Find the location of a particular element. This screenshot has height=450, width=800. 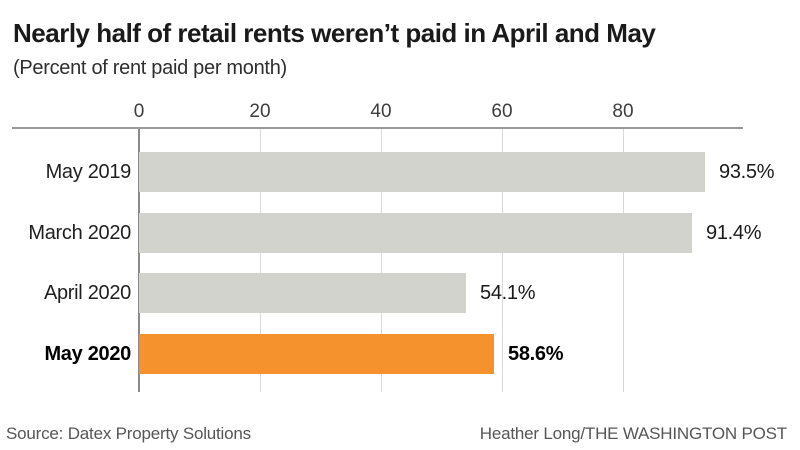

value-label: 58.6% is located at coordinates (536, 354).